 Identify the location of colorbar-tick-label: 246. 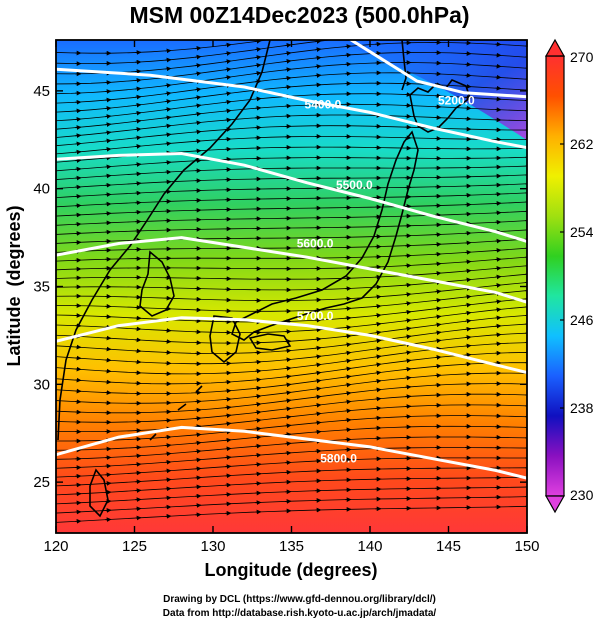
(582, 320).